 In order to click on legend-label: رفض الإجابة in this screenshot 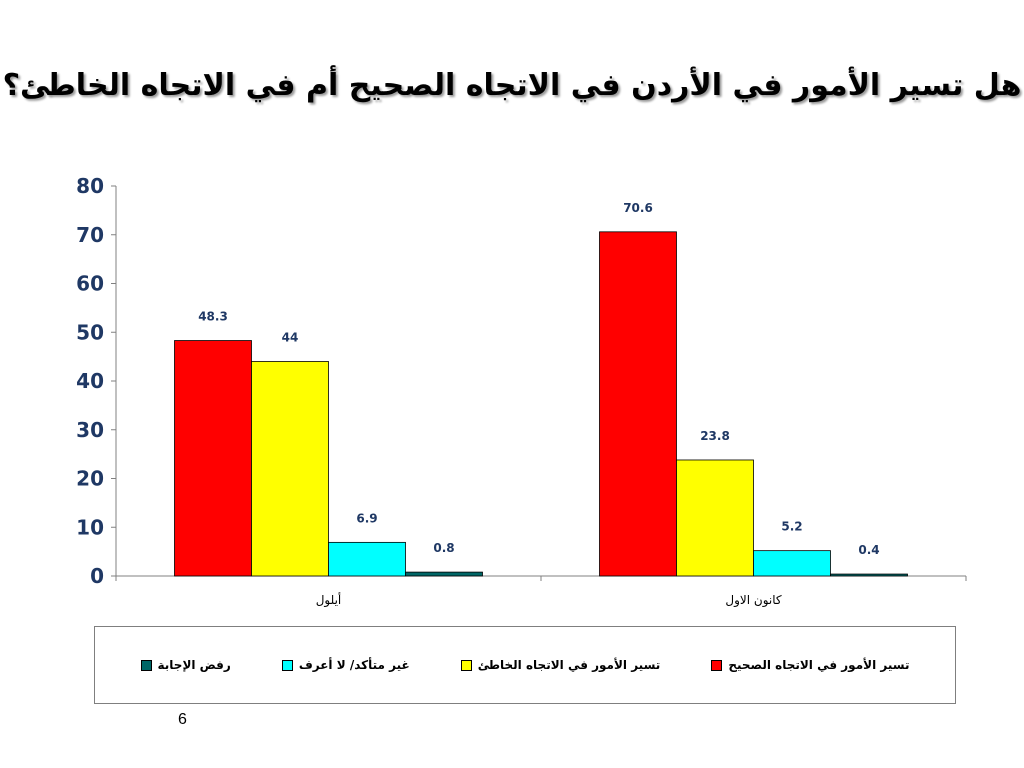, I will do `click(194, 665)`.